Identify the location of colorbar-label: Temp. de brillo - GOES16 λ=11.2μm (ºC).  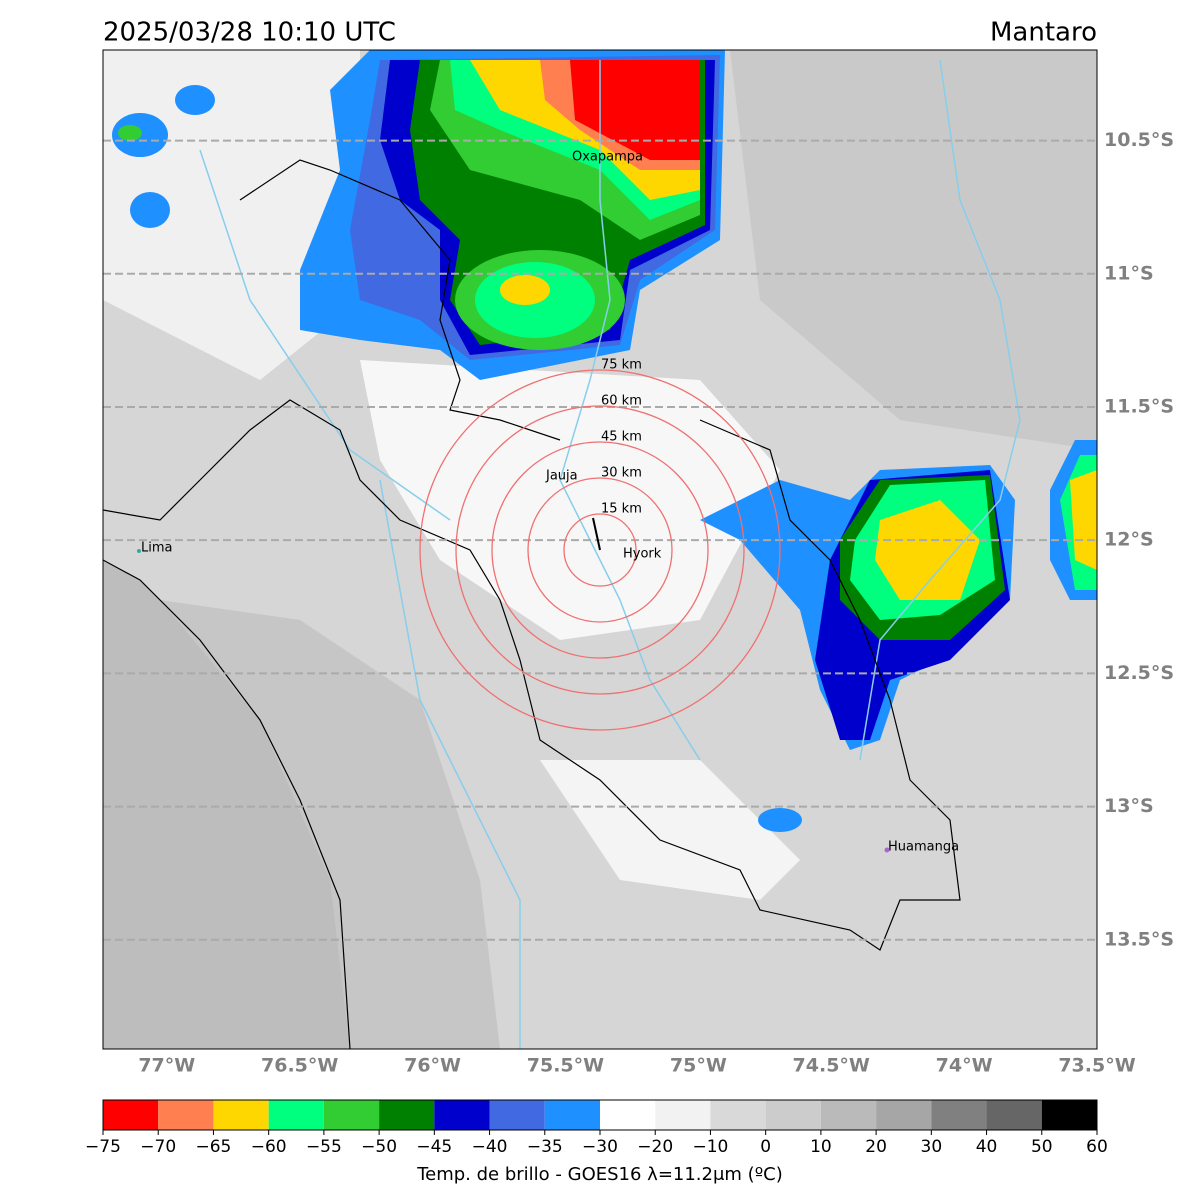
(599, 1174).